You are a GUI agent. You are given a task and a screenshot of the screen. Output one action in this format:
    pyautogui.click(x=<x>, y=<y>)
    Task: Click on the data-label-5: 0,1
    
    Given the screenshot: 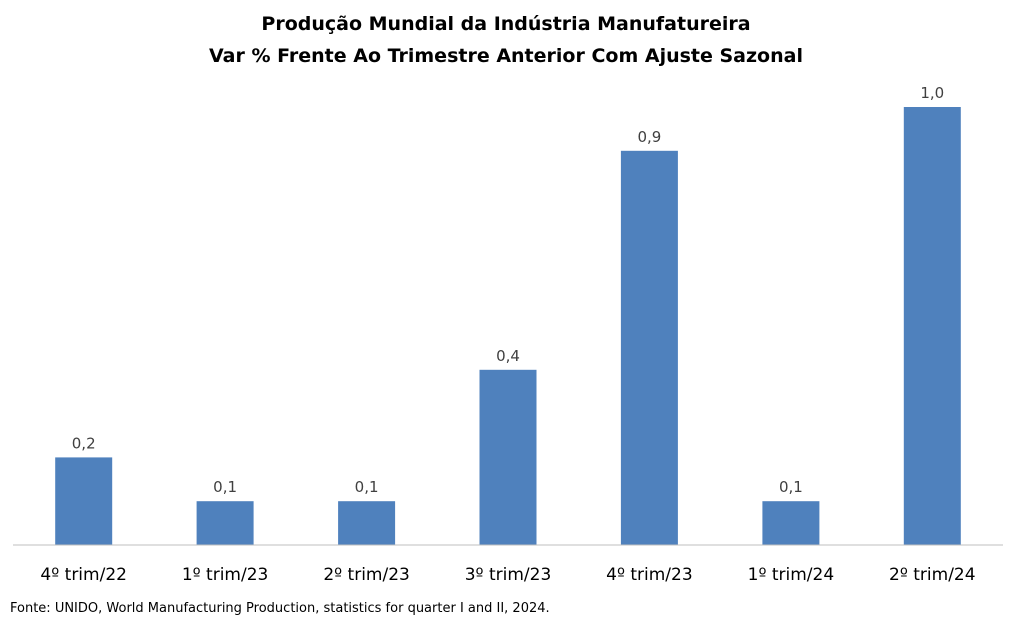 What is the action you would take?
    pyautogui.click(x=791, y=487)
    